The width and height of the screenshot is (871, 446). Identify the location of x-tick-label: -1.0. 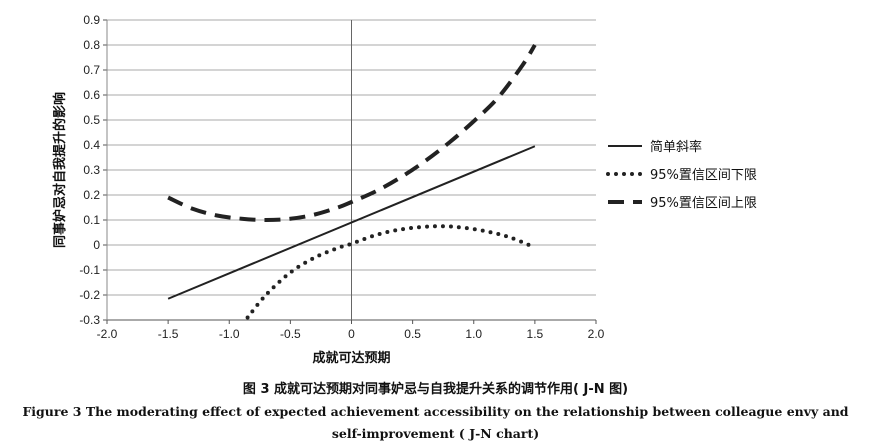
(229, 334).